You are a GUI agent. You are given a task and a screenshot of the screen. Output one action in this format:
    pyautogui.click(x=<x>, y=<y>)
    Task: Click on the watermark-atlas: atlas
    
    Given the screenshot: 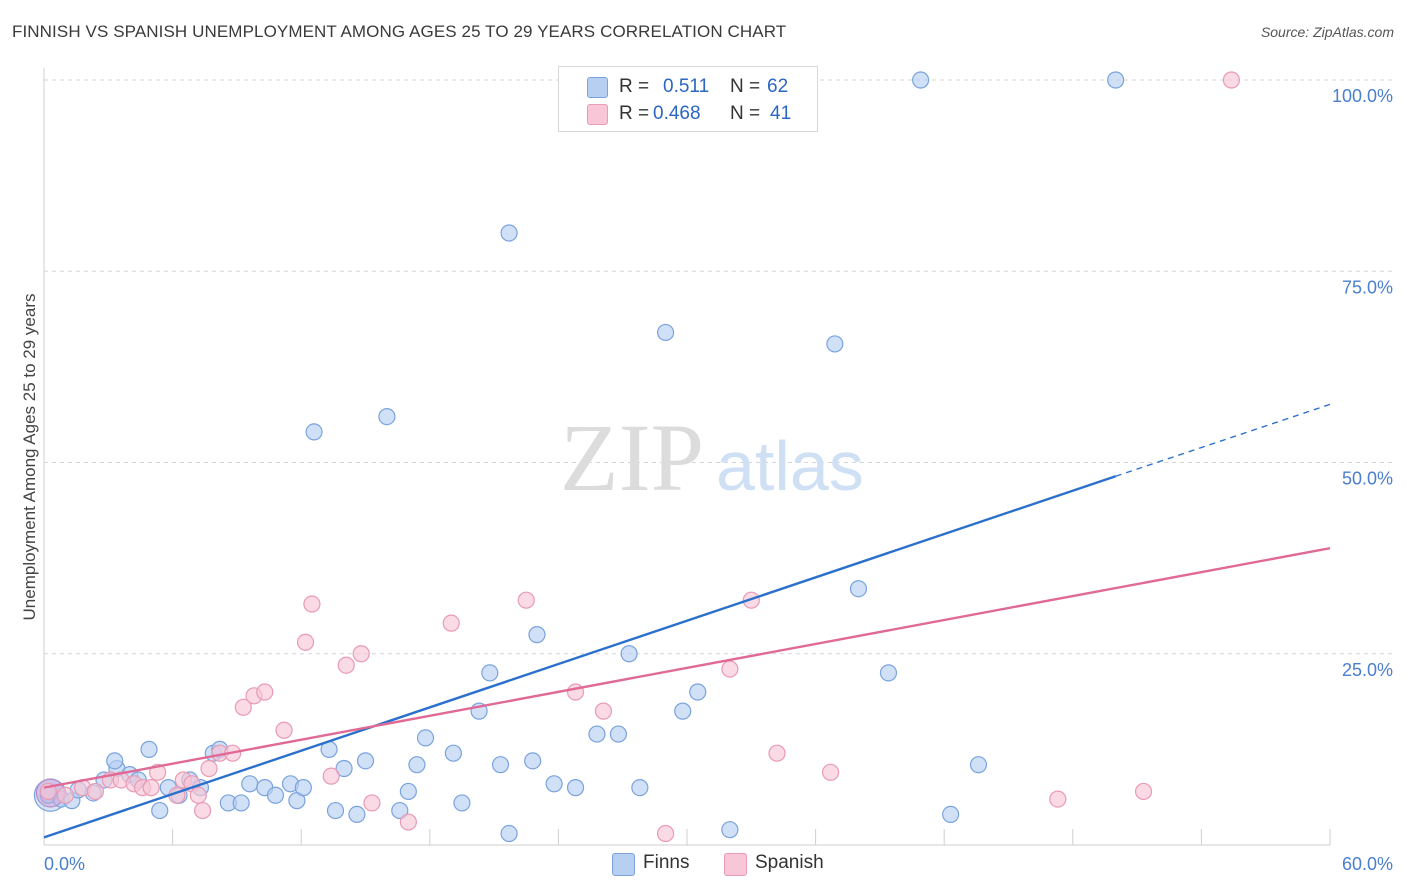 What is the action you would take?
    pyautogui.click(x=790, y=466)
    